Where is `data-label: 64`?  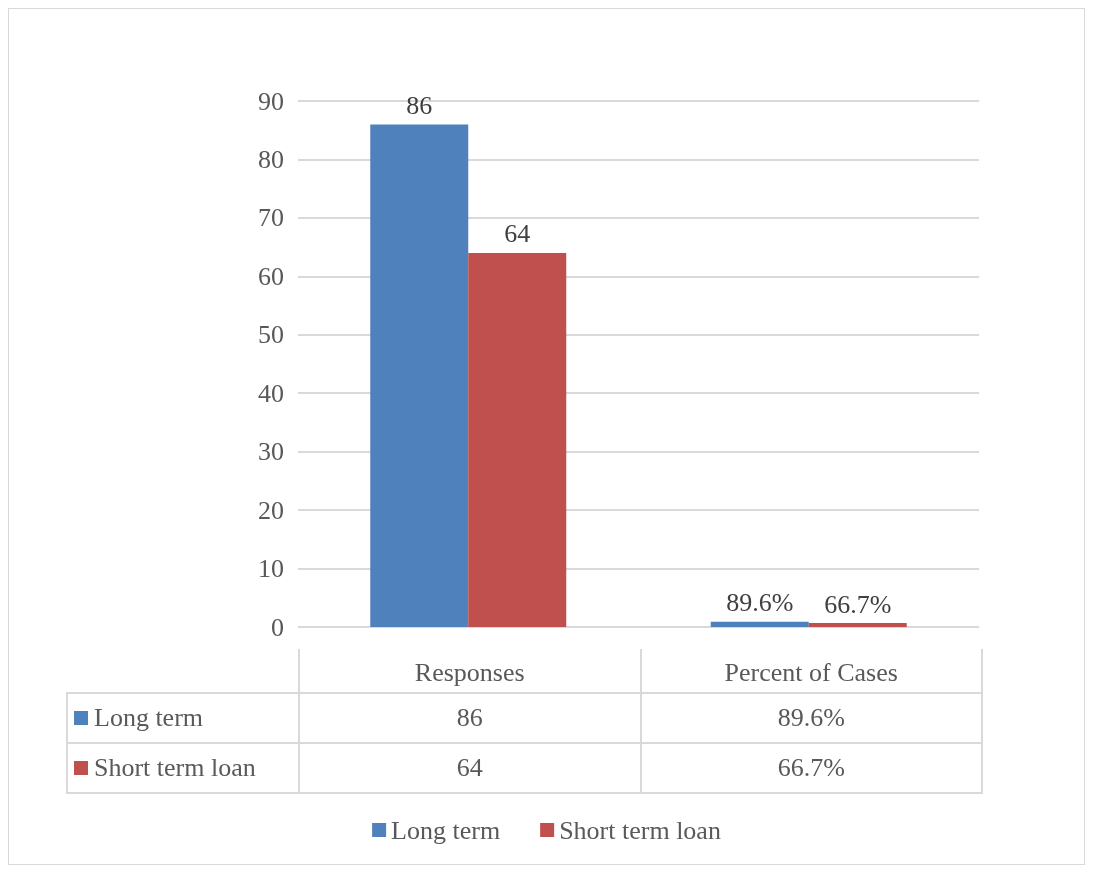
data-label: 64 is located at coordinates (470, 768).